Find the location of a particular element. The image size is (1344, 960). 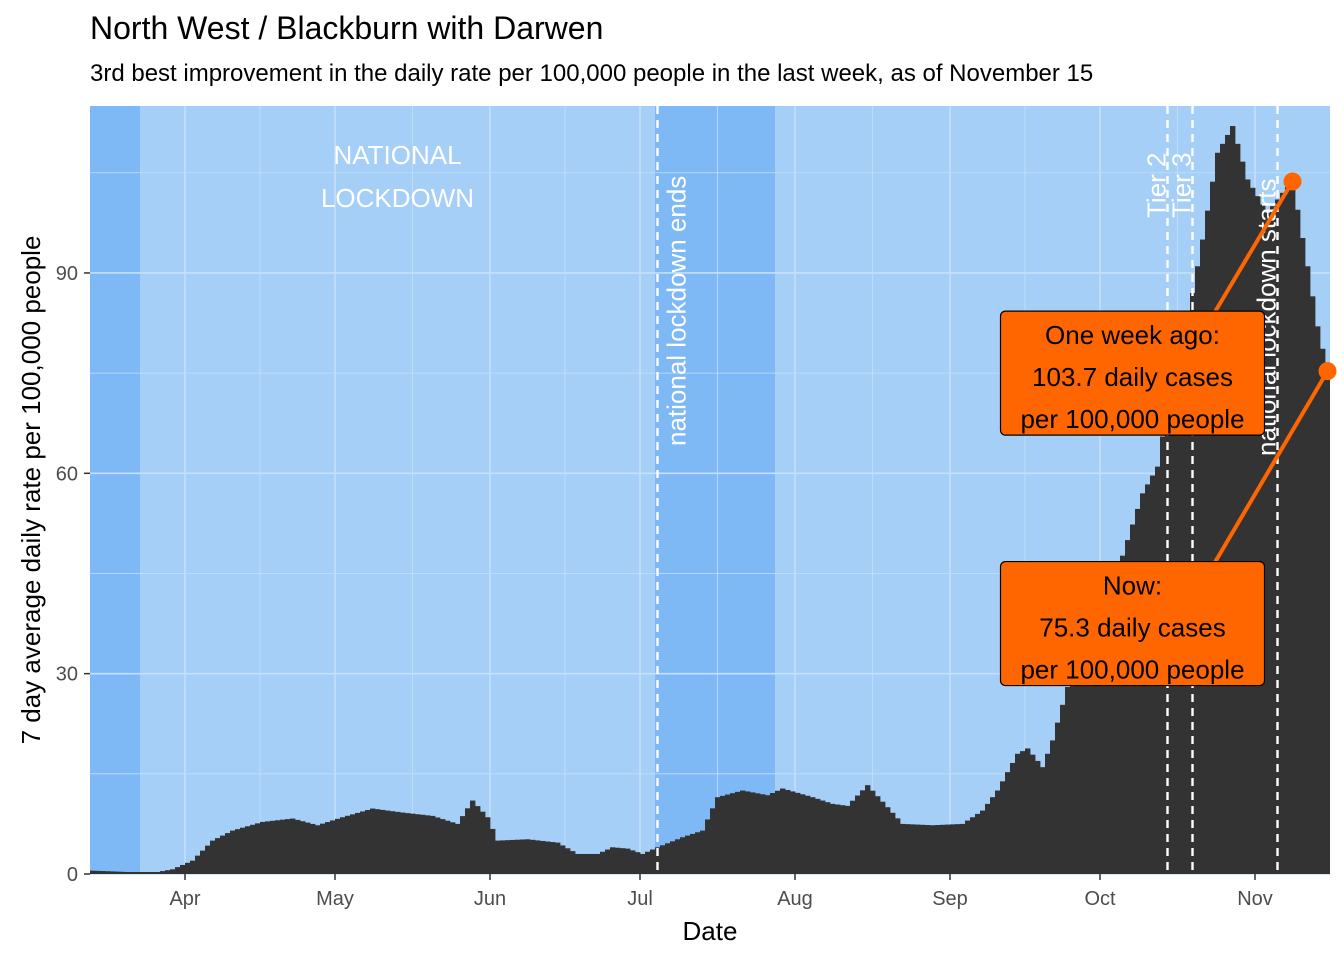

y-tick-label: 0 is located at coordinates (72, 875).